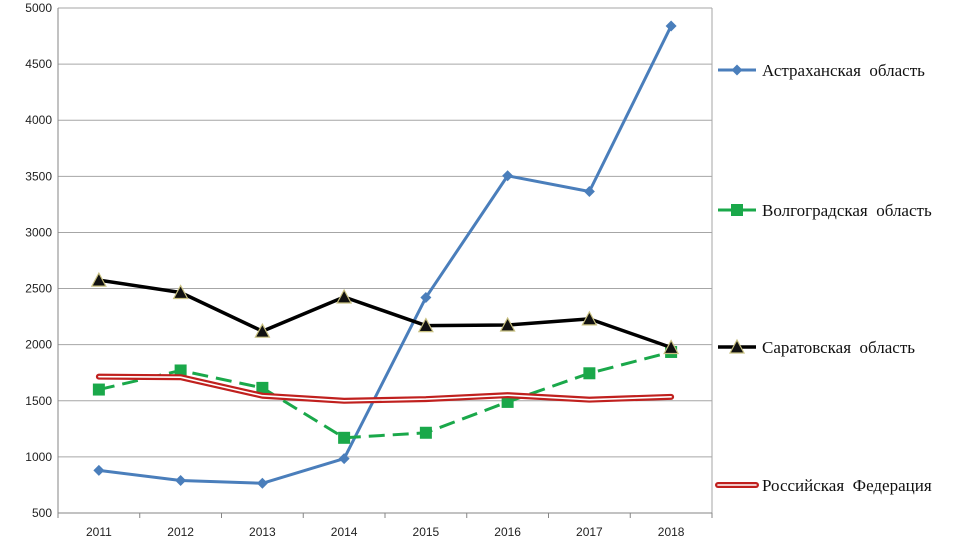 Image resolution: width=972 pixels, height=552 pixels. I want to click on y-tick-label: 1000, so click(38, 457).